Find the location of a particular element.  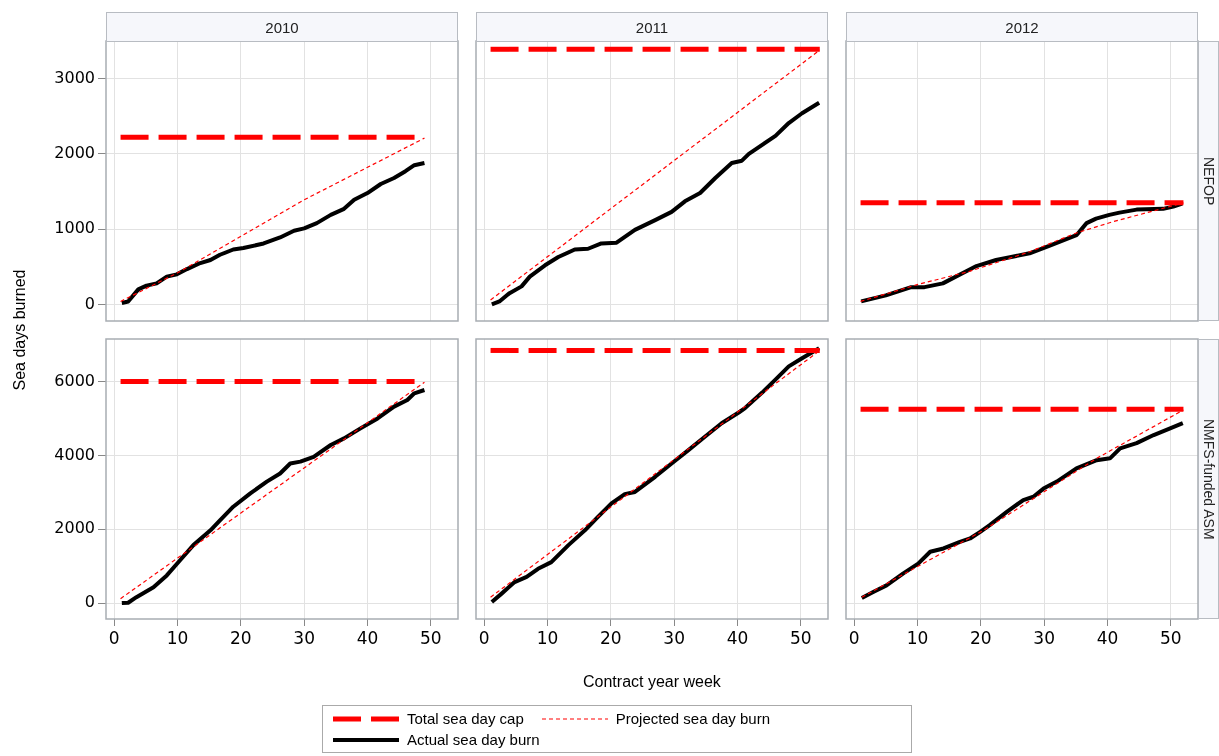

legend-label: Total sea day cap is located at coordinates (465, 718).